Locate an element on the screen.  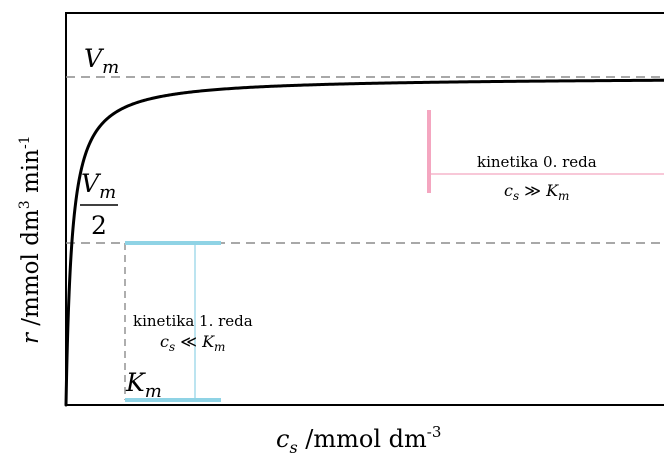
first-order-relation: cs ≪ Km is located at coordinates (192, 343).